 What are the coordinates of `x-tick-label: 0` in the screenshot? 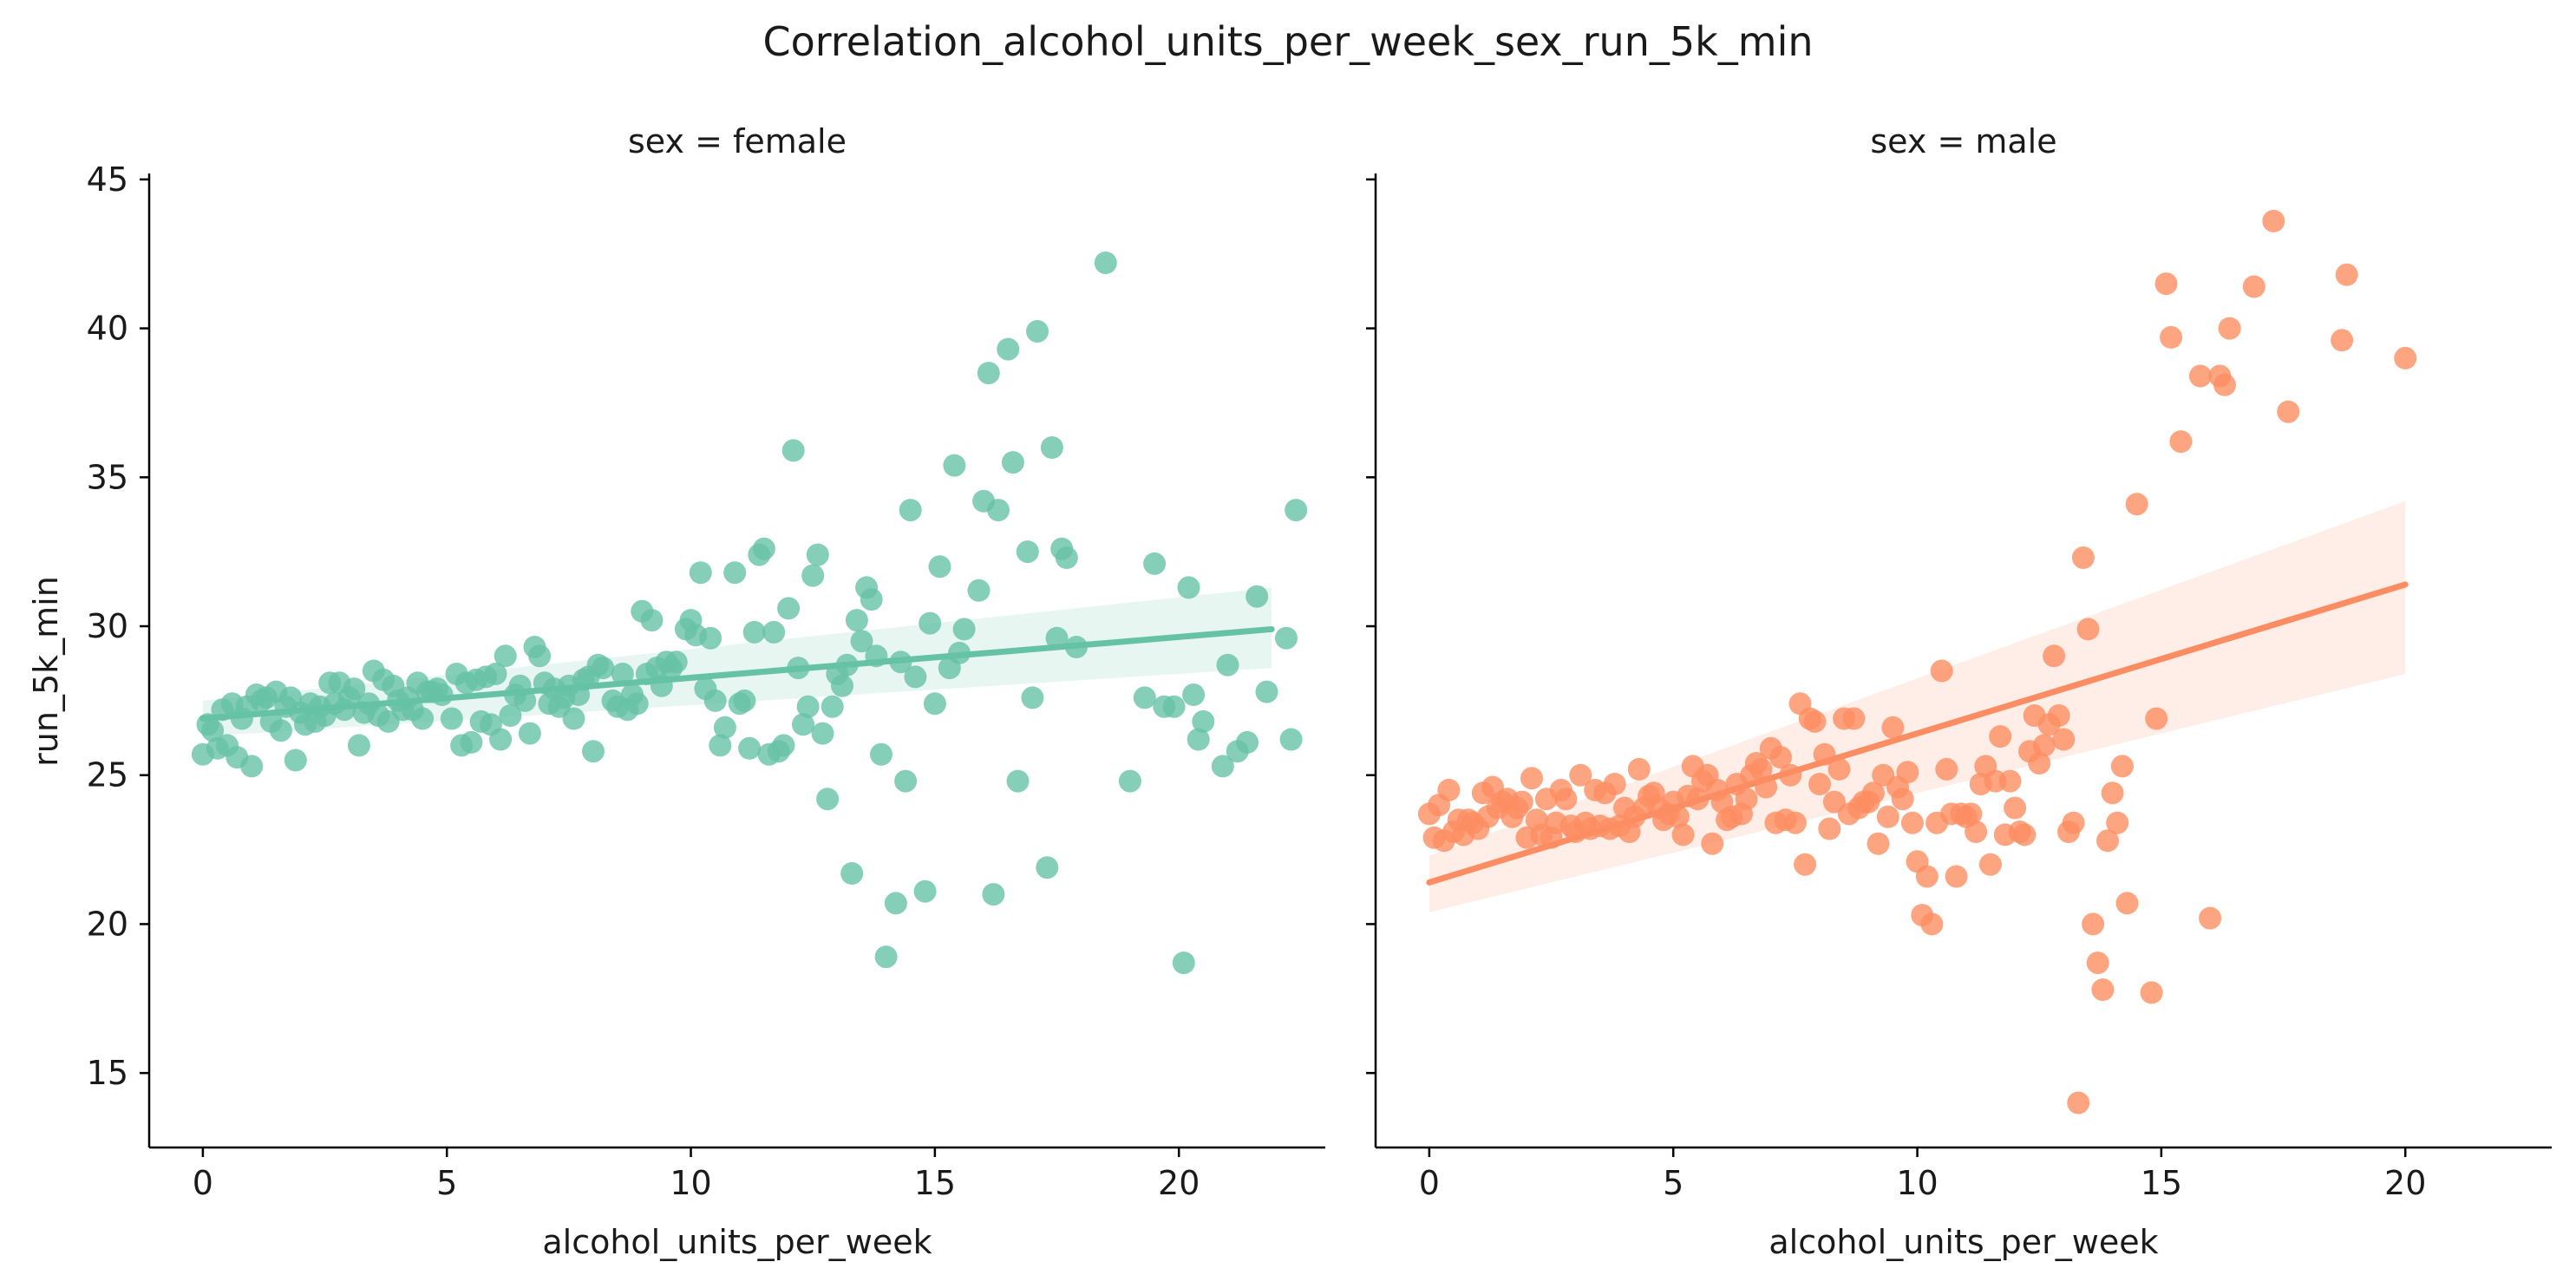 It's located at (203, 1183).